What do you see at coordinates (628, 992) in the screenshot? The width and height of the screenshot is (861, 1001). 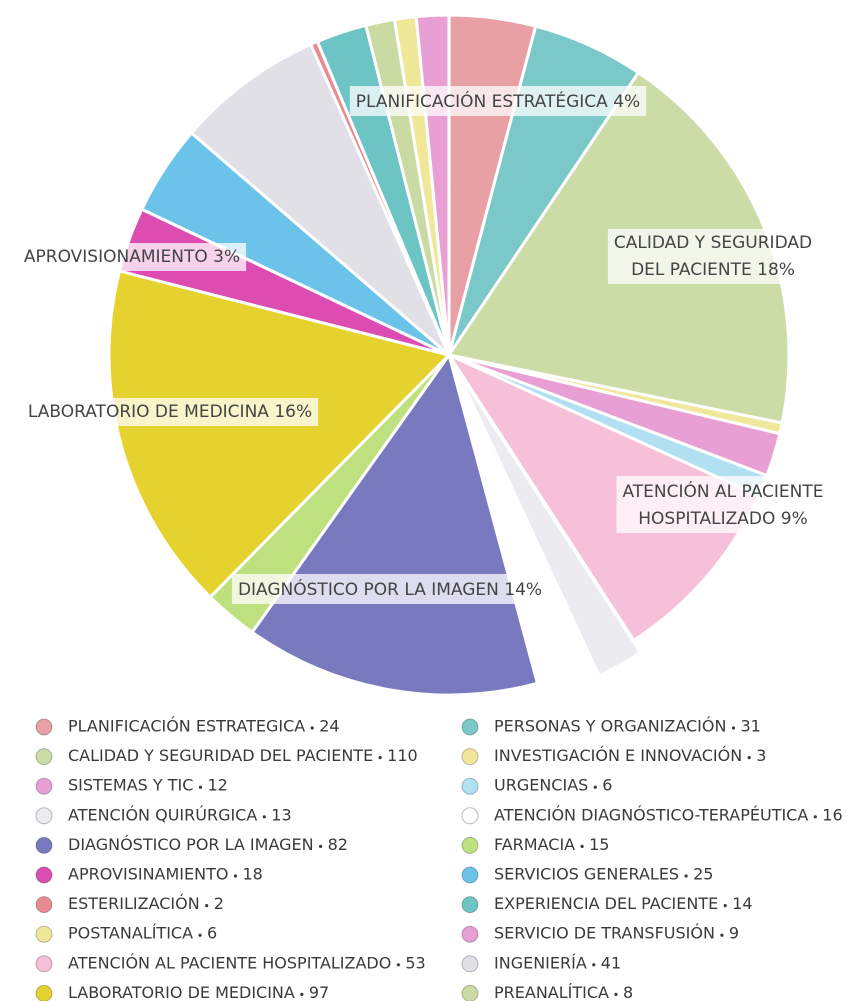 I see `legend-value: 8` at bounding box center [628, 992].